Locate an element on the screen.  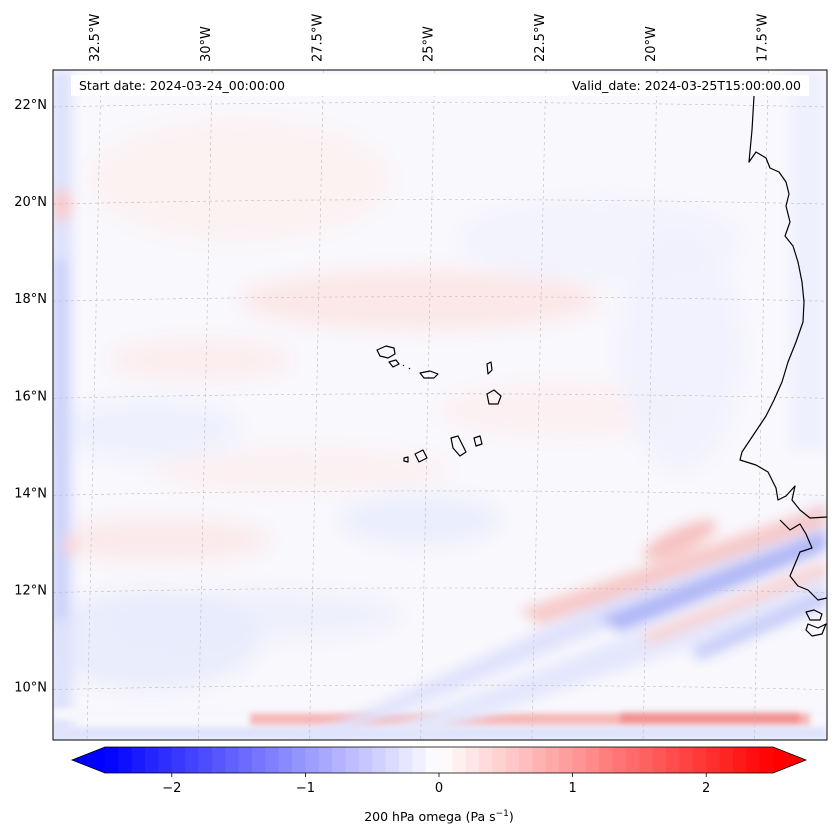
latitude-label: 16°N is located at coordinates (30, 396).